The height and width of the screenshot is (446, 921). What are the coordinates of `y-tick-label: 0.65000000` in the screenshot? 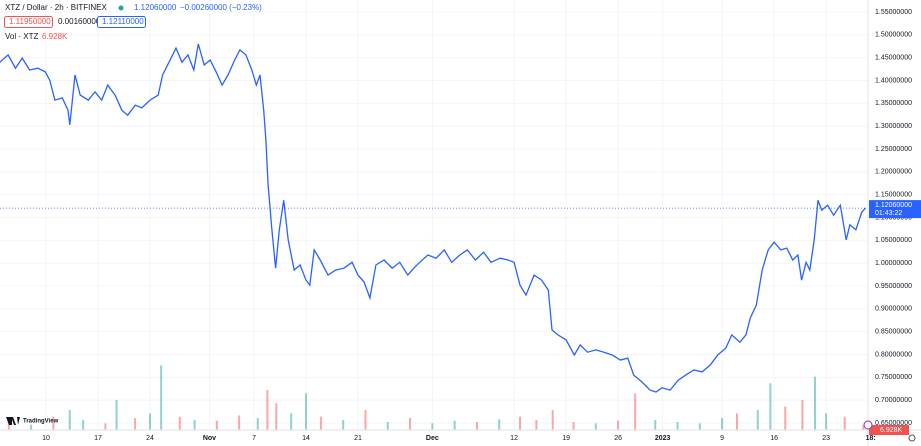 It's located at (893, 423).